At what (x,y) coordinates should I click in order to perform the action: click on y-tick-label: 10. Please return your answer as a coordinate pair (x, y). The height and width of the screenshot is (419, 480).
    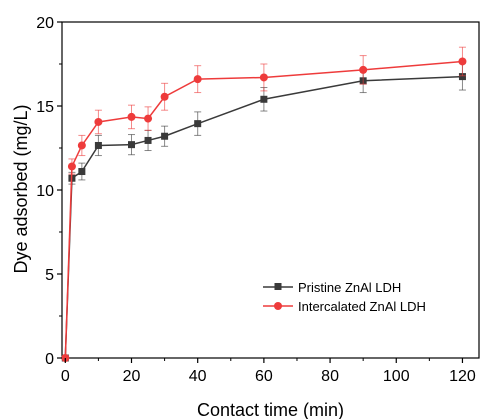
    Looking at the image, I should click on (45, 191).